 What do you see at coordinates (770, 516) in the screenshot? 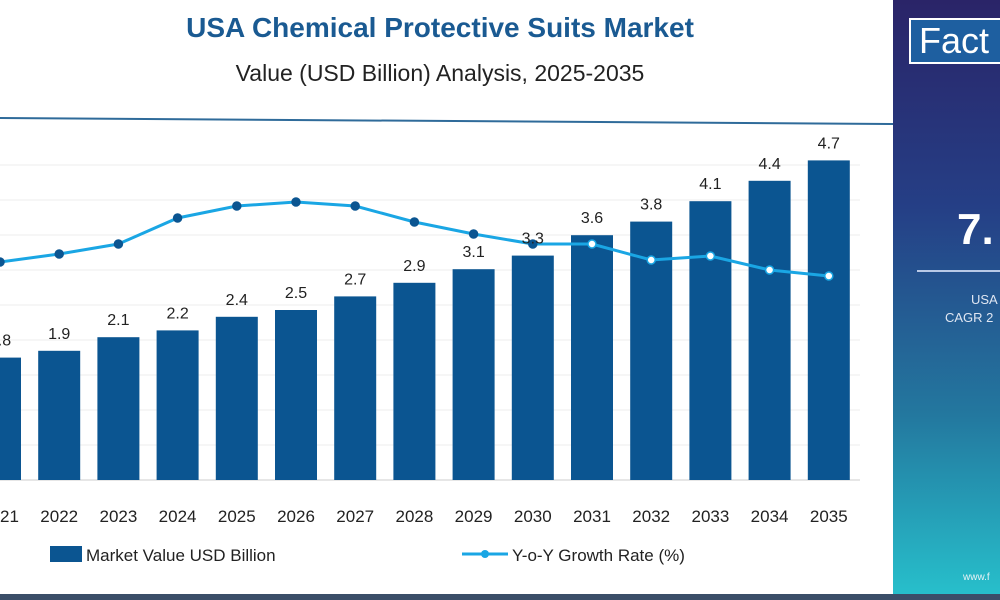
I see `x-tick-label: 2034` at bounding box center [770, 516].